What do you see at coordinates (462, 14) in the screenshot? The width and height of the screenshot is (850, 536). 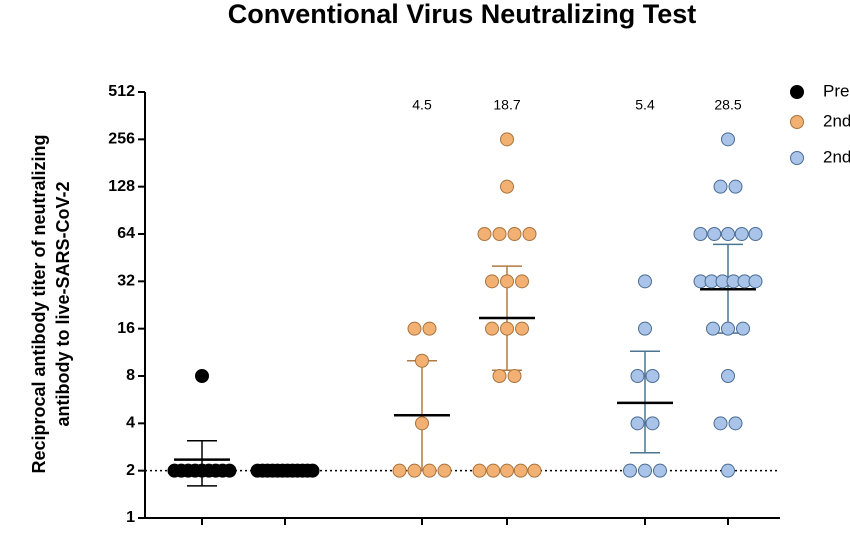 I see `chart-title: Conventional Virus Neutralizing Test` at bounding box center [462, 14].